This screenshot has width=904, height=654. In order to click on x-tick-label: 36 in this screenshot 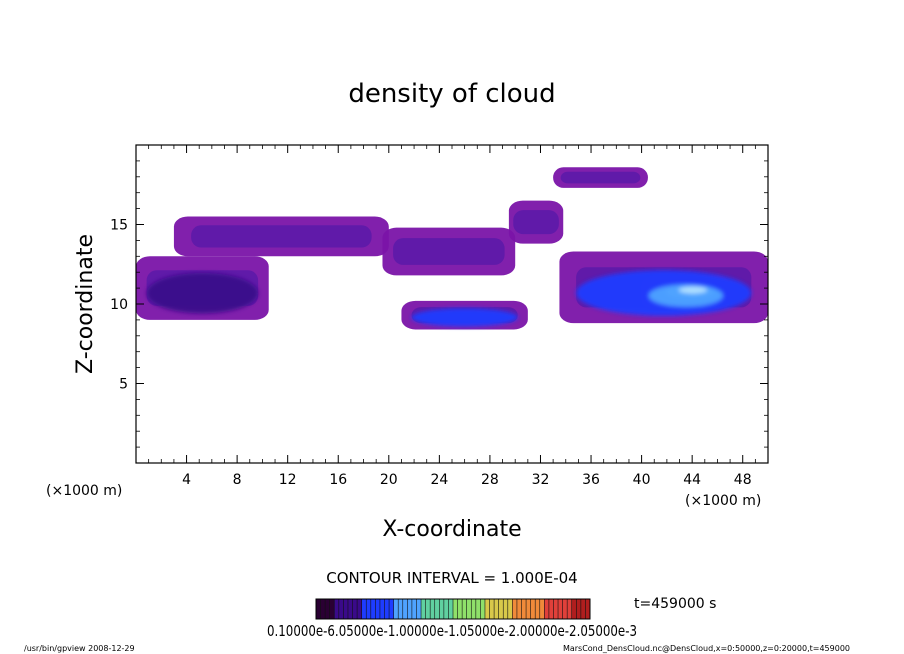, I will do `click(591, 480)`.